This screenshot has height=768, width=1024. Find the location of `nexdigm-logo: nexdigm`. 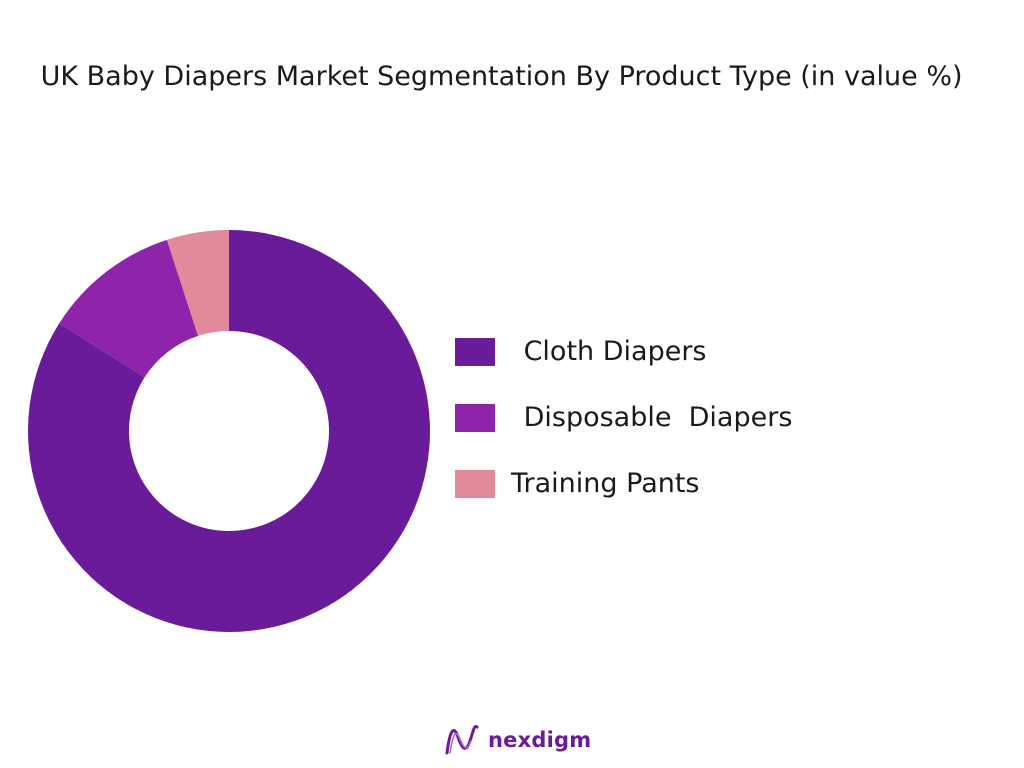

nexdigm-logo: nexdigm is located at coordinates (517, 740).